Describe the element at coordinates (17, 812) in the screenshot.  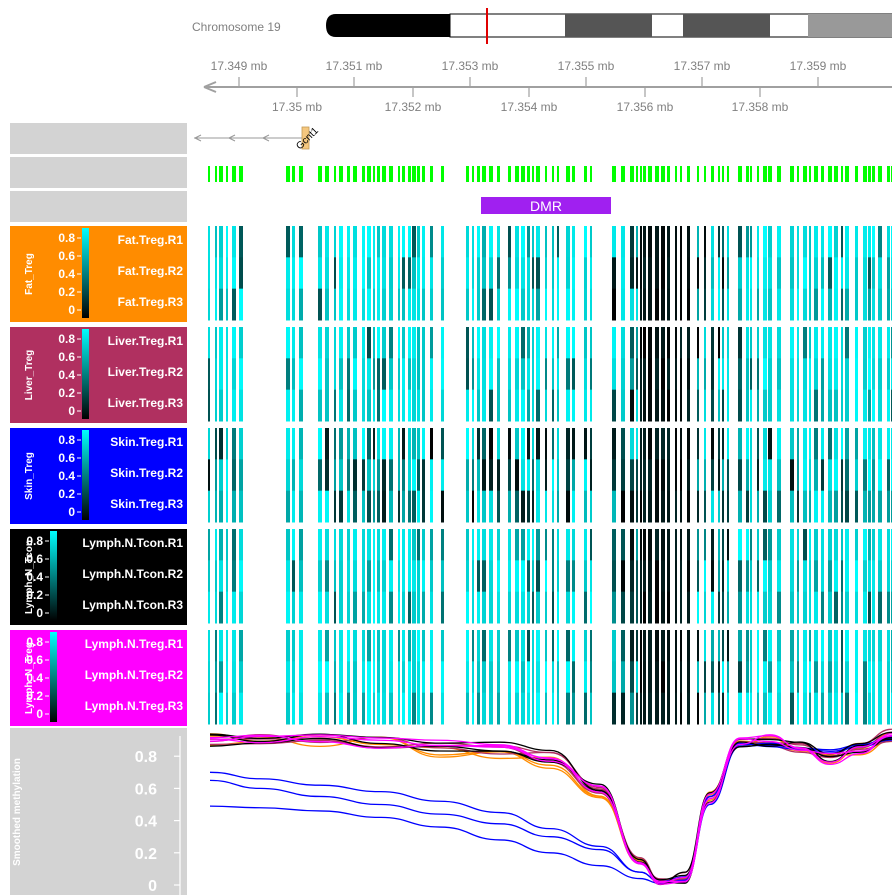
I see `smoothed-track-title: Smoothed methylation` at that location.